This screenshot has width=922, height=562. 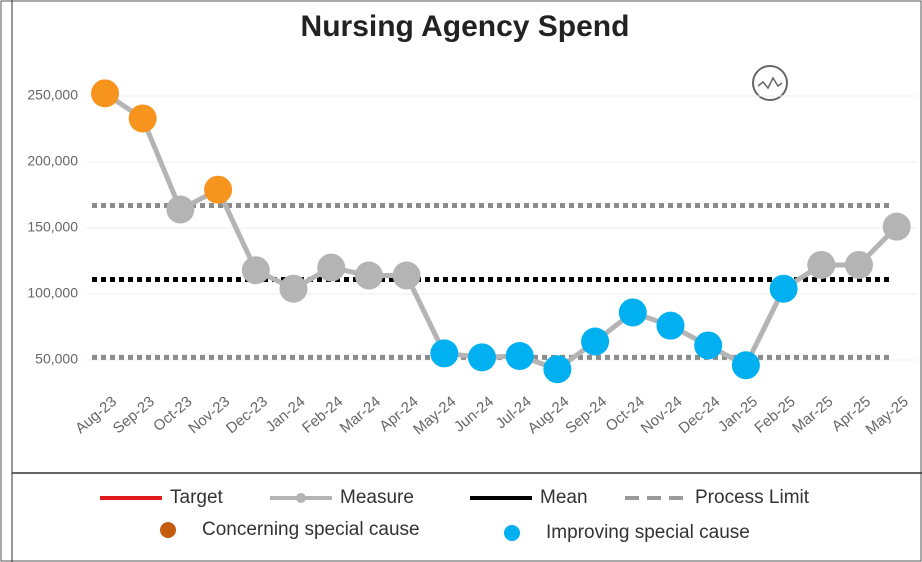 What do you see at coordinates (377, 497) in the screenshot?
I see `legend-label: Measure` at bounding box center [377, 497].